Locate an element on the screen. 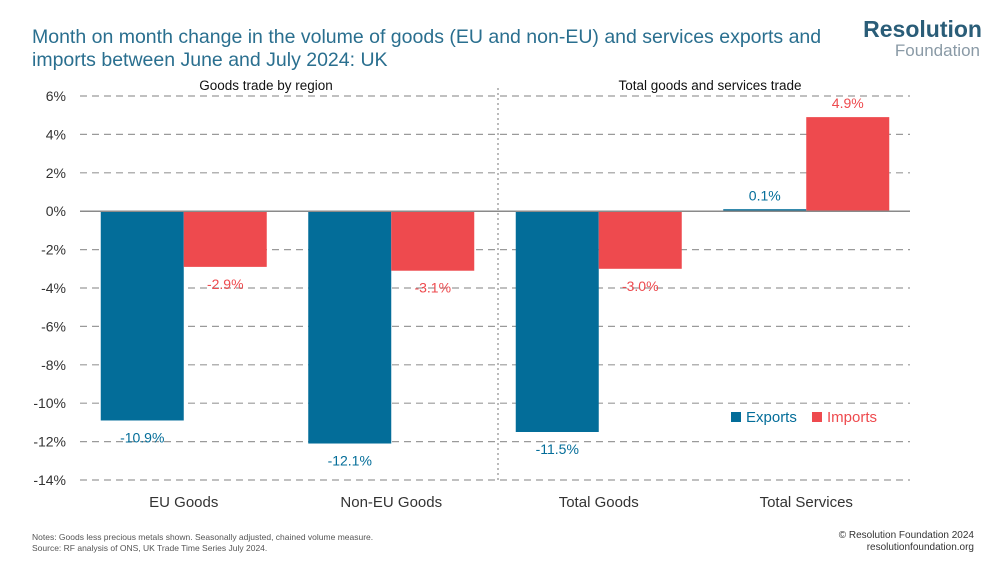  resolution-foundation-logo: Resolution Foundation is located at coordinates (922, 37).